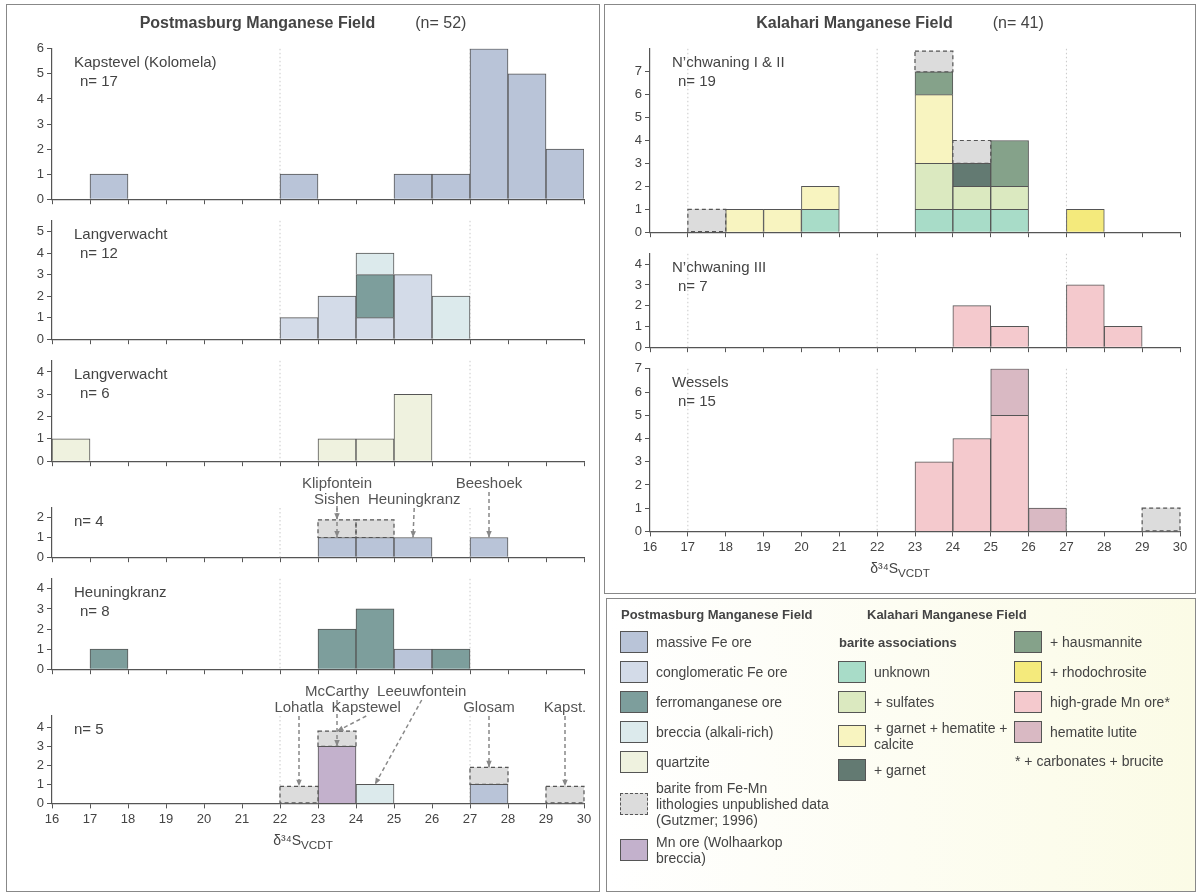 This screenshot has width=1198, height=894. I want to click on annotation: Wessels, so click(700, 381).